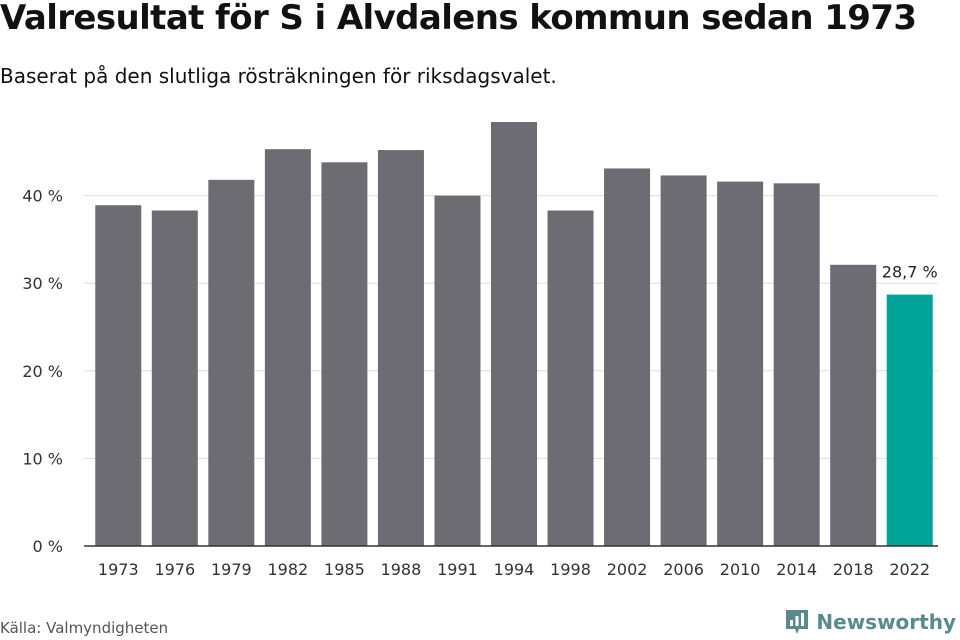 The image size is (960, 640). What do you see at coordinates (514, 569) in the screenshot?
I see `x-tick-label: 1994` at bounding box center [514, 569].